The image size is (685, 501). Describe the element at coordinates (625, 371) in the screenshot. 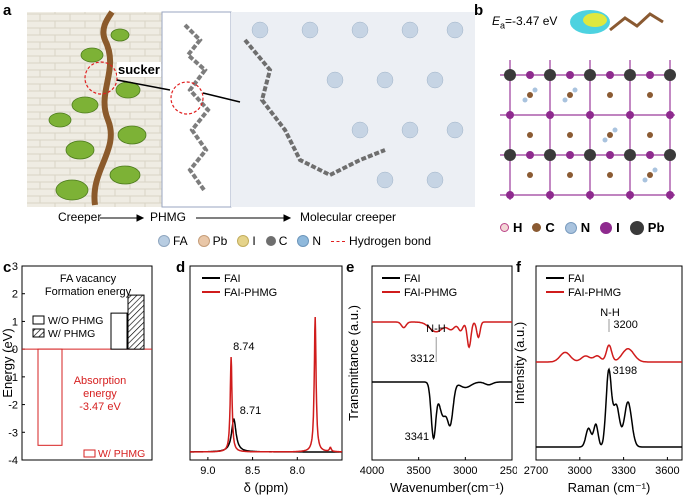

I see `peak-annotation-3198: 3198` at that location.